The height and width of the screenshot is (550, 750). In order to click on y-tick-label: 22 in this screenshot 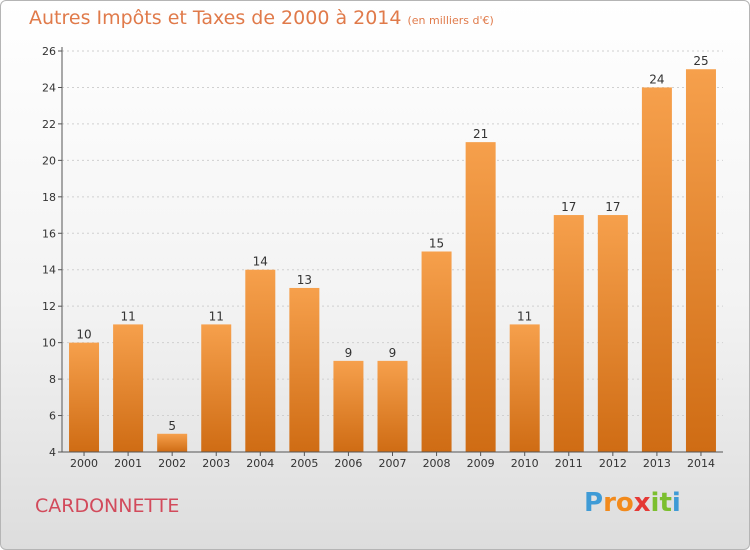, I will do `click(49, 124)`.